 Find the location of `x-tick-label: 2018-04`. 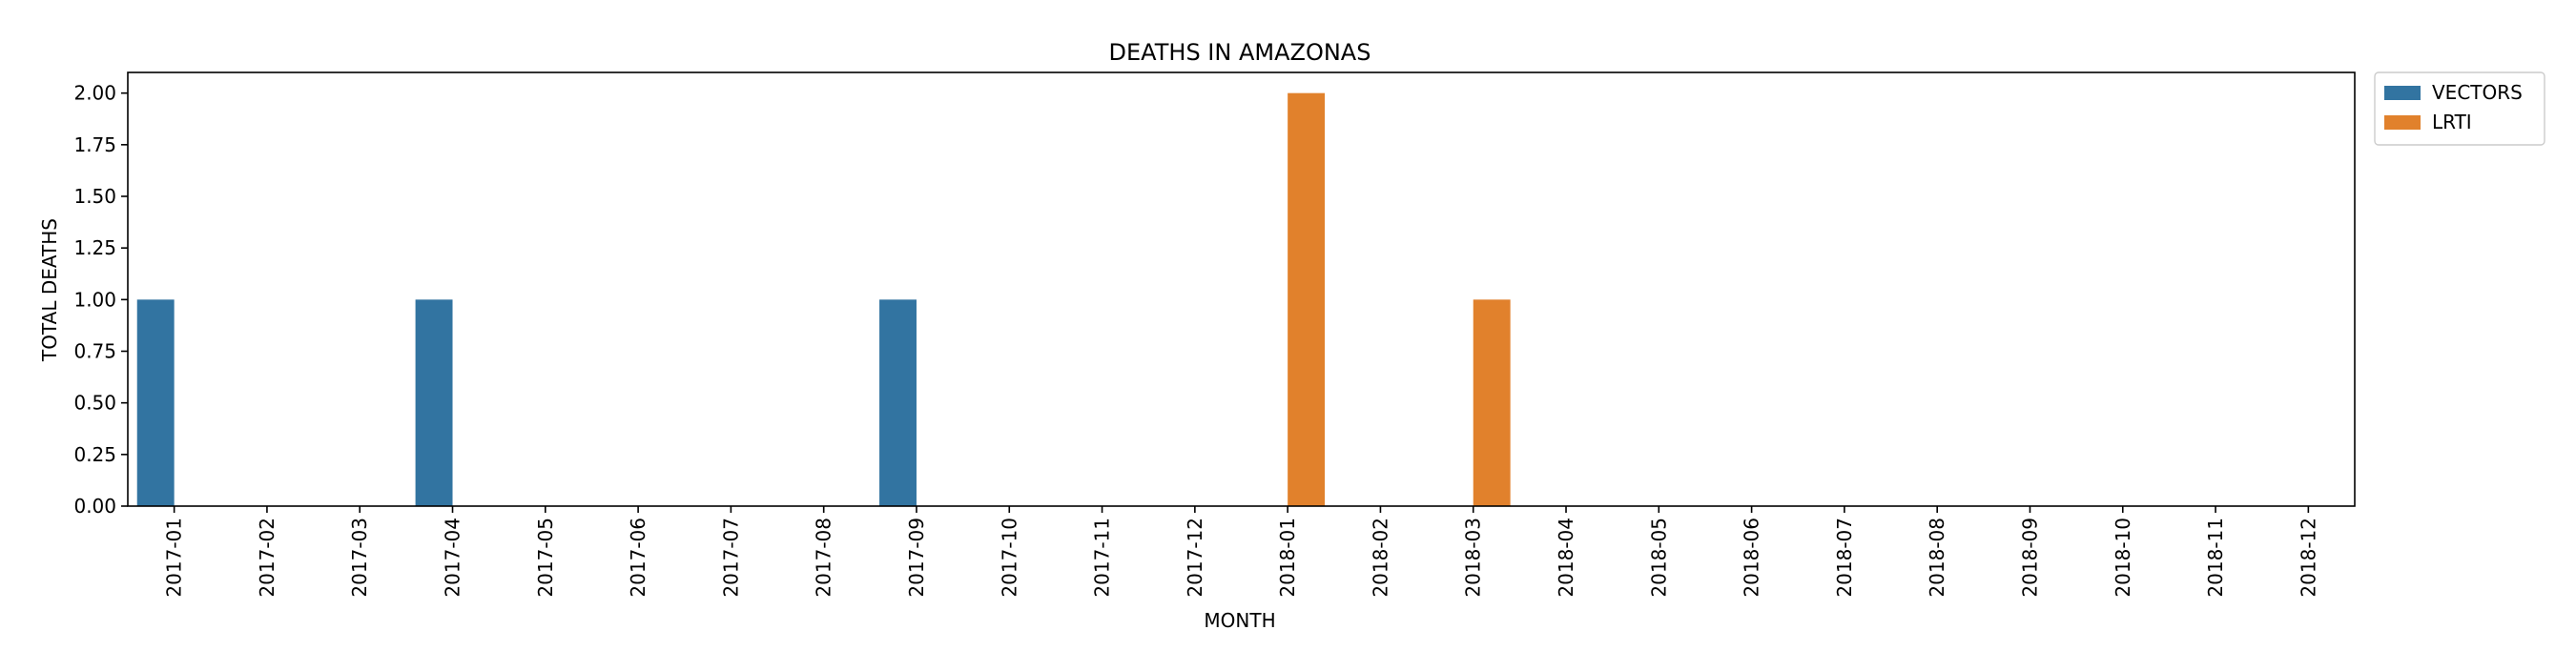

x-tick-label: 2018-04 is located at coordinates (1566, 558).